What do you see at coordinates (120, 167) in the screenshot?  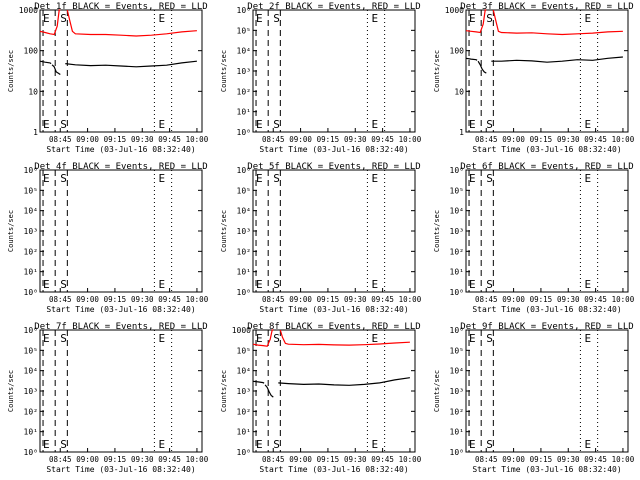 I see `chart-title: Det 4f BLACK = Events, RED = LLD` at bounding box center [120, 167].